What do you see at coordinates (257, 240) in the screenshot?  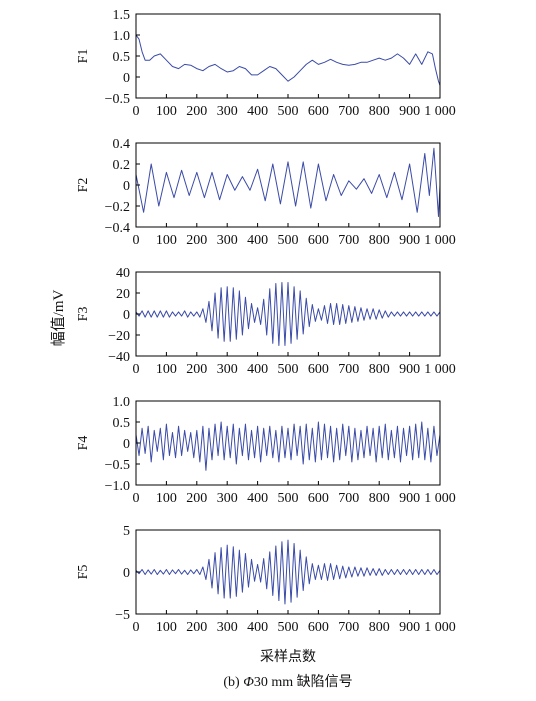 I see `panel-2-xtick-label: 400` at bounding box center [257, 240].